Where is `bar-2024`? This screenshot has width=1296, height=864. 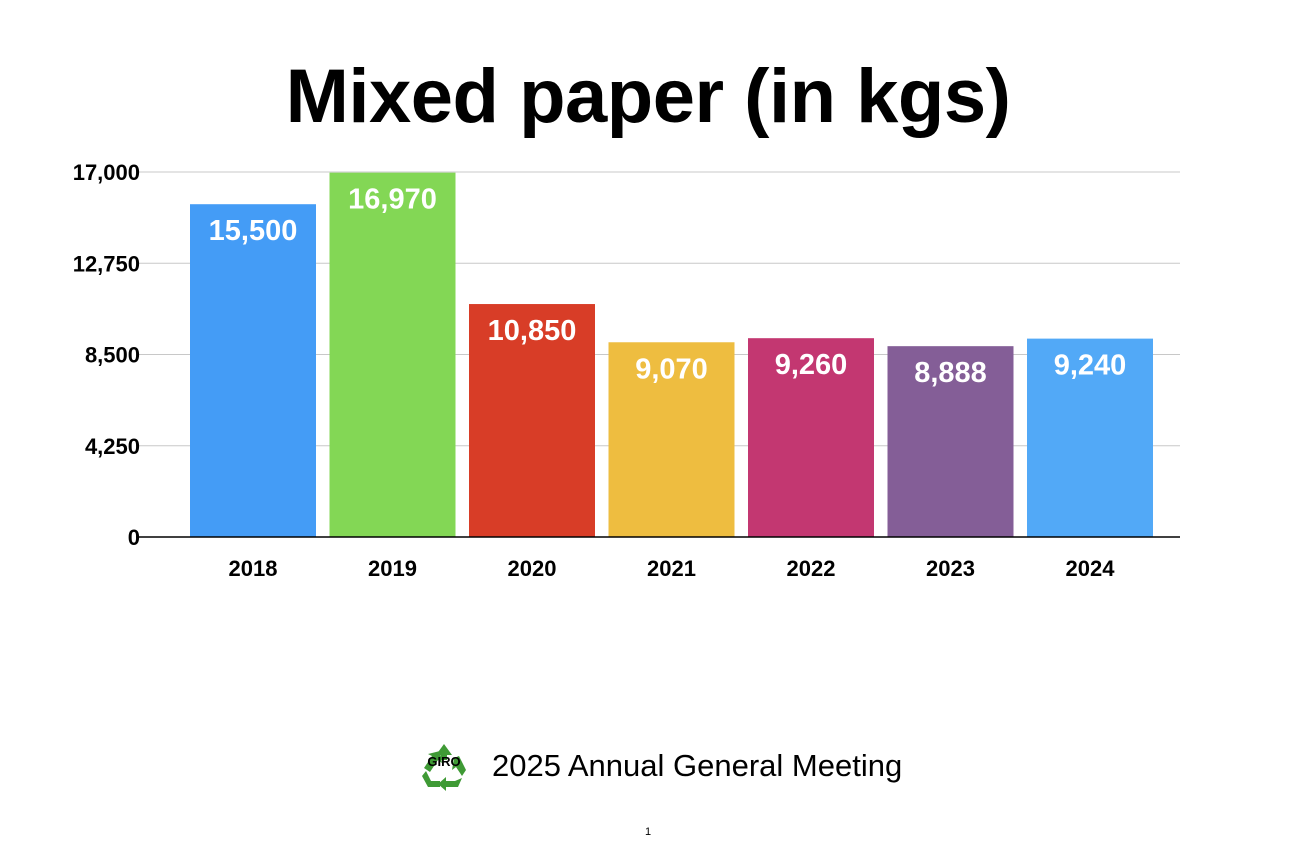
bar-2024 is located at coordinates (1090, 437).